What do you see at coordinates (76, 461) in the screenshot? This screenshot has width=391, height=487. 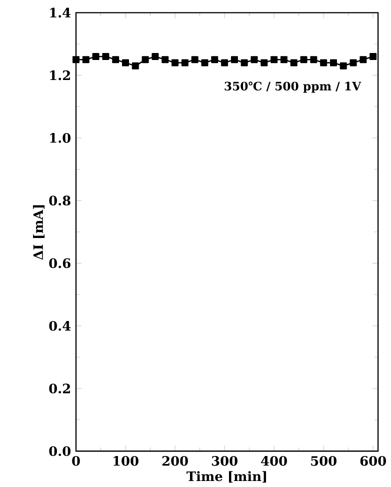 I see `x-tick-label: 0` at bounding box center [76, 461].